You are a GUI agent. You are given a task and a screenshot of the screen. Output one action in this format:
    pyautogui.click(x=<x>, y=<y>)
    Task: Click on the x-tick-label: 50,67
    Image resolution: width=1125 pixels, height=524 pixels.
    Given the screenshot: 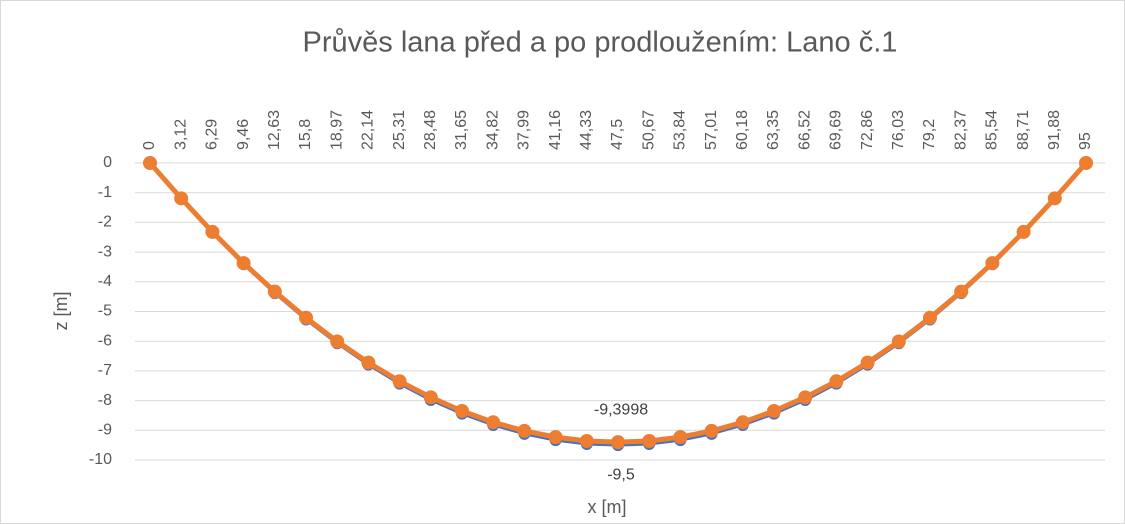 What is the action you would take?
    pyautogui.click(x=648, y=130)
    